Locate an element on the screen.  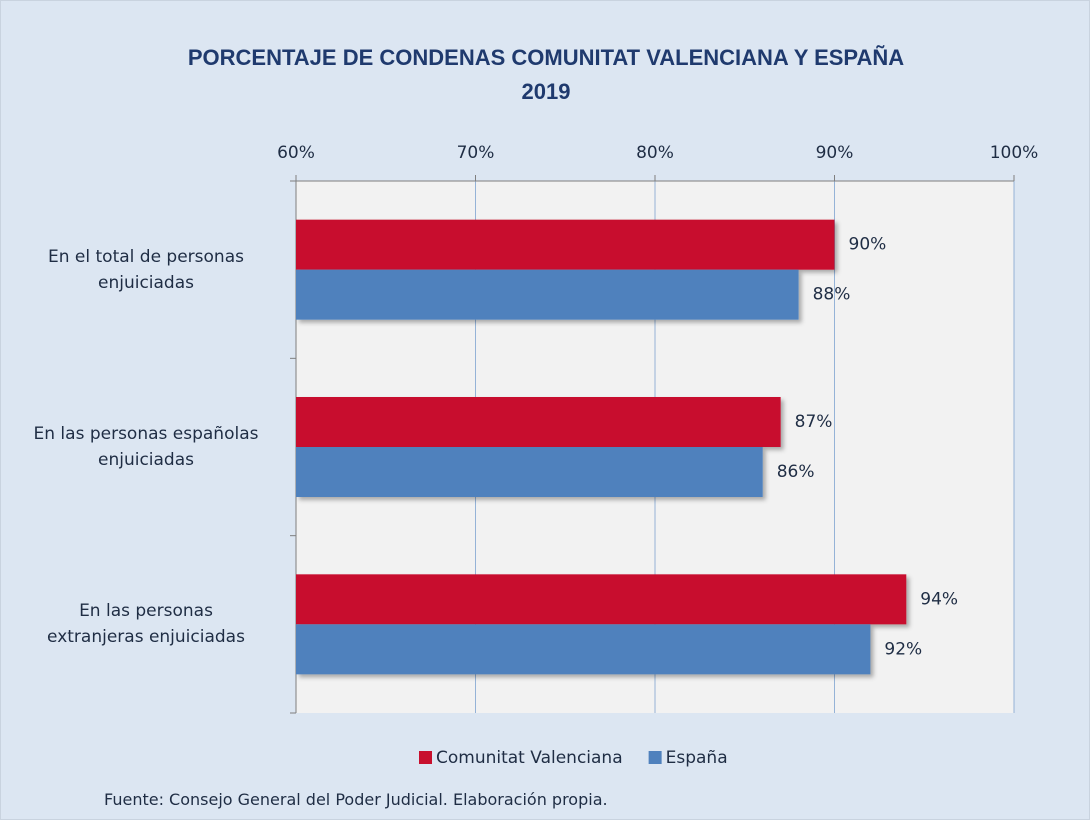
legend-label: España is located at coordinates (697, 758).